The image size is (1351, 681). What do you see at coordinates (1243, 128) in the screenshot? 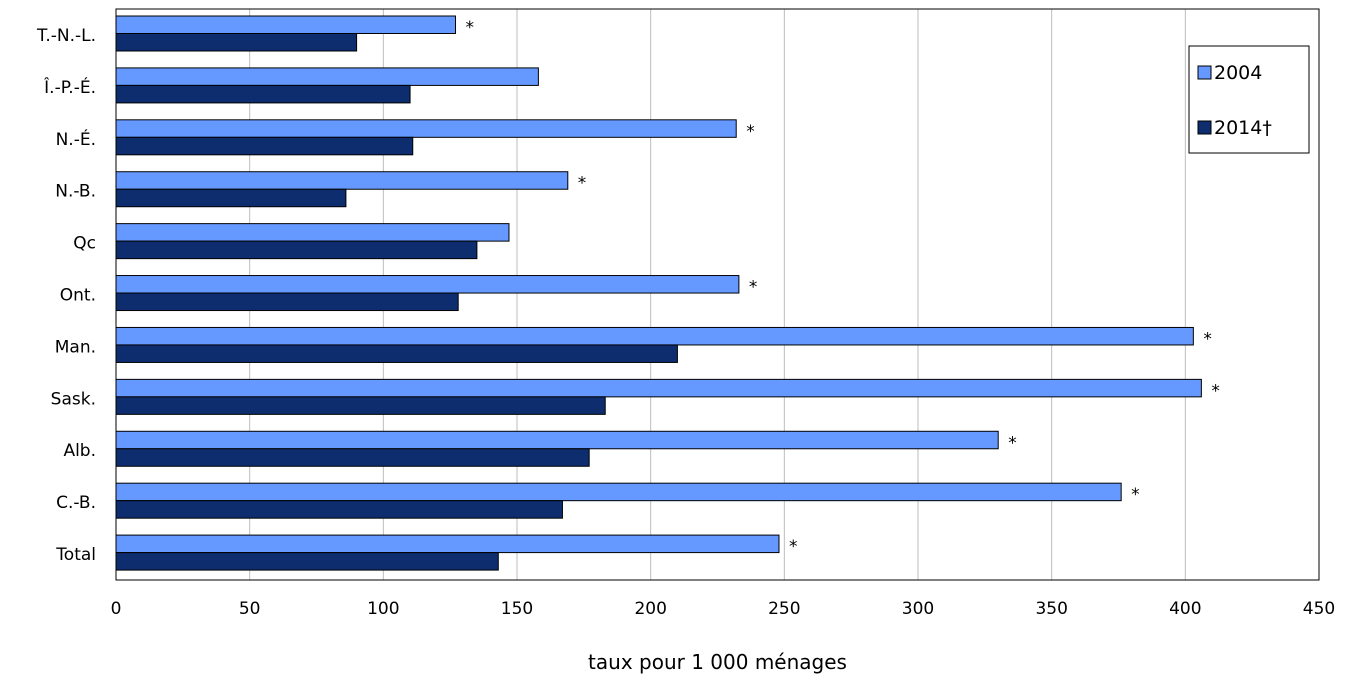
I see `legend-label-2014: 2014†` at bounding box center [1243, 128].